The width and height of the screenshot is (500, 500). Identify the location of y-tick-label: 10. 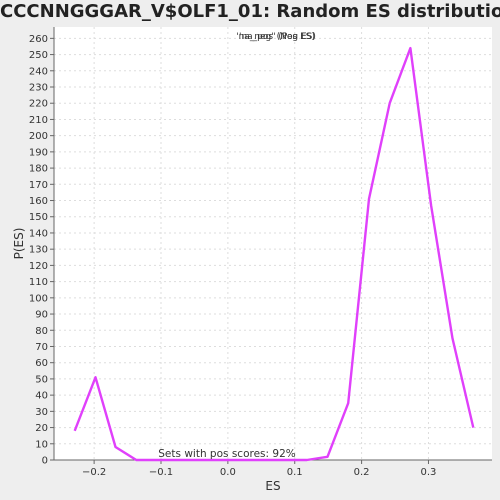
(41, 444).